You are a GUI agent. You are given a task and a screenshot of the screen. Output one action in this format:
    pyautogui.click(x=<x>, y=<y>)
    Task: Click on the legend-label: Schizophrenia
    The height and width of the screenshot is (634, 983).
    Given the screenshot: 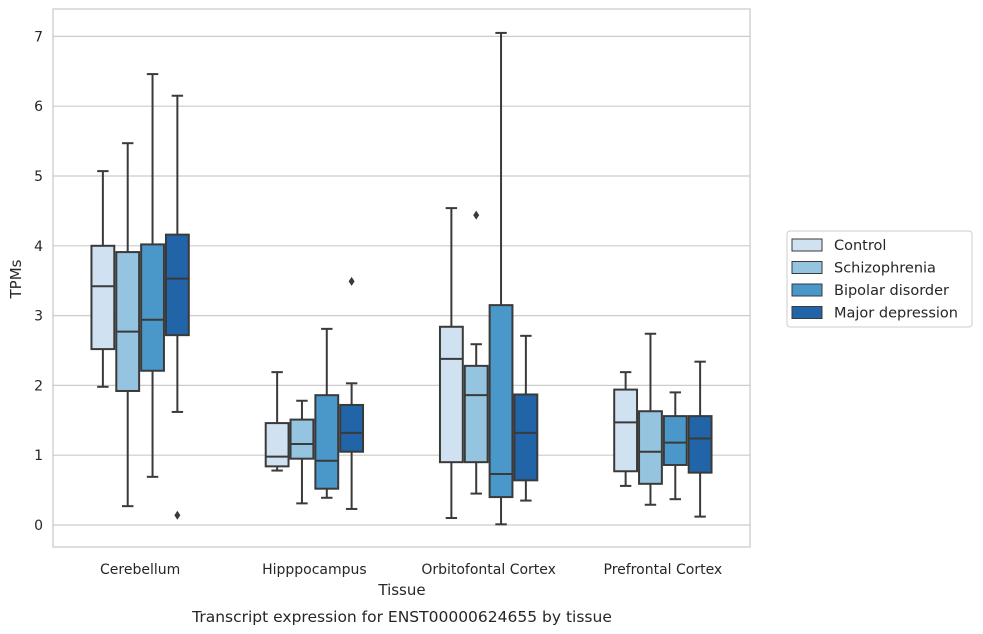 What is the action you would take?
    pyautogui.click(x=885, y=269)
    